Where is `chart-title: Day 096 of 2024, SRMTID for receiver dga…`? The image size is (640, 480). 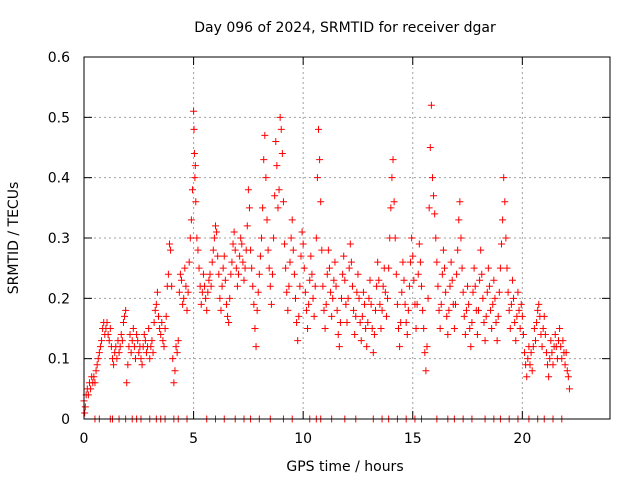
chart-title: Day 096 of 2024, SRMTID for receiver dga… is located at coordinates (345, 28).